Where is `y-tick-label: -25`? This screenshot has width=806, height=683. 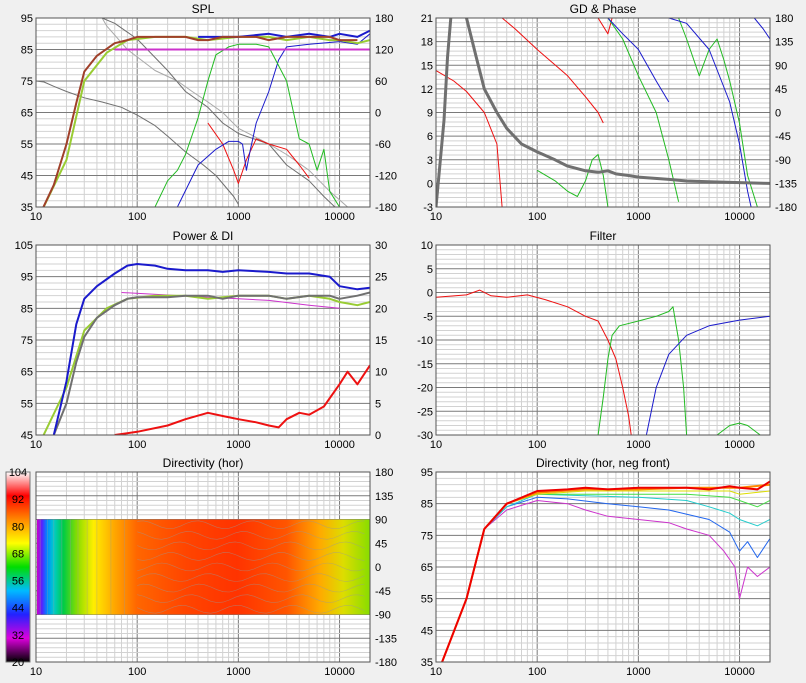
y-tick-label: -25 is located at coordinates (425, 412).